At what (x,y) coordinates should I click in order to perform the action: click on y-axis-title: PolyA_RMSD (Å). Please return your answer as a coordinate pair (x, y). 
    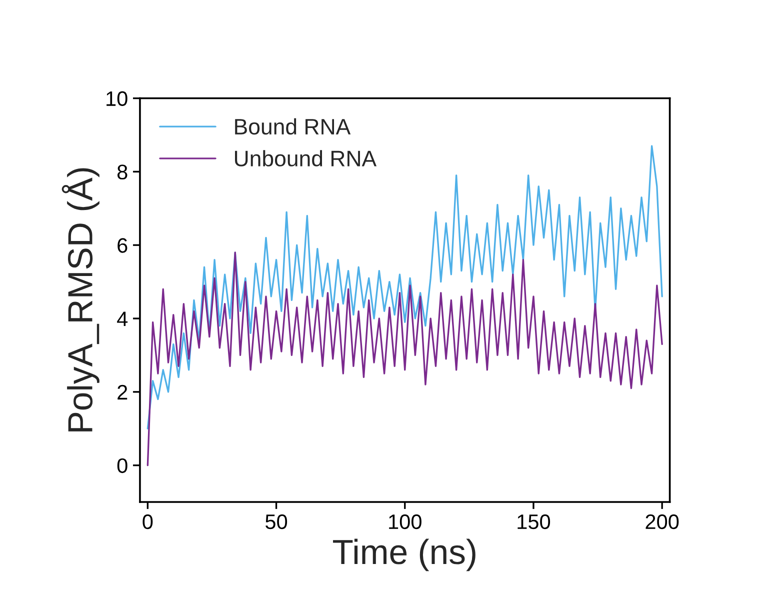
    Looking at the image, I should click on (81, 300).